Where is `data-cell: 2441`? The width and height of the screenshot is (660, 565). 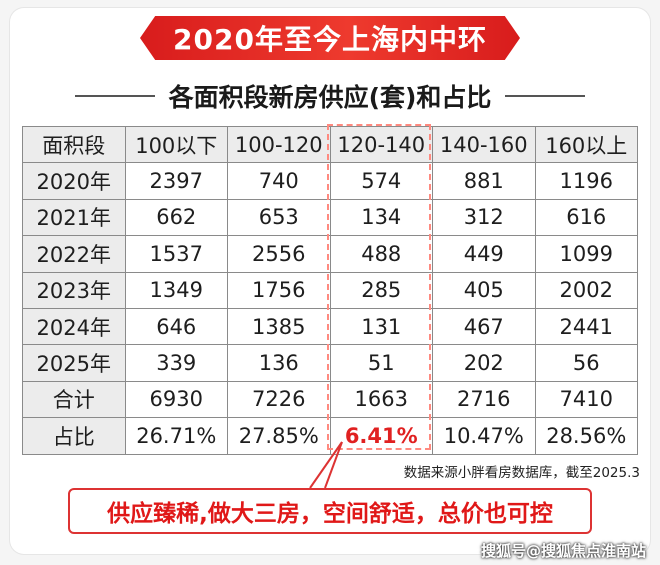
data-cell: 2441 is located at coordinates (586, 326).